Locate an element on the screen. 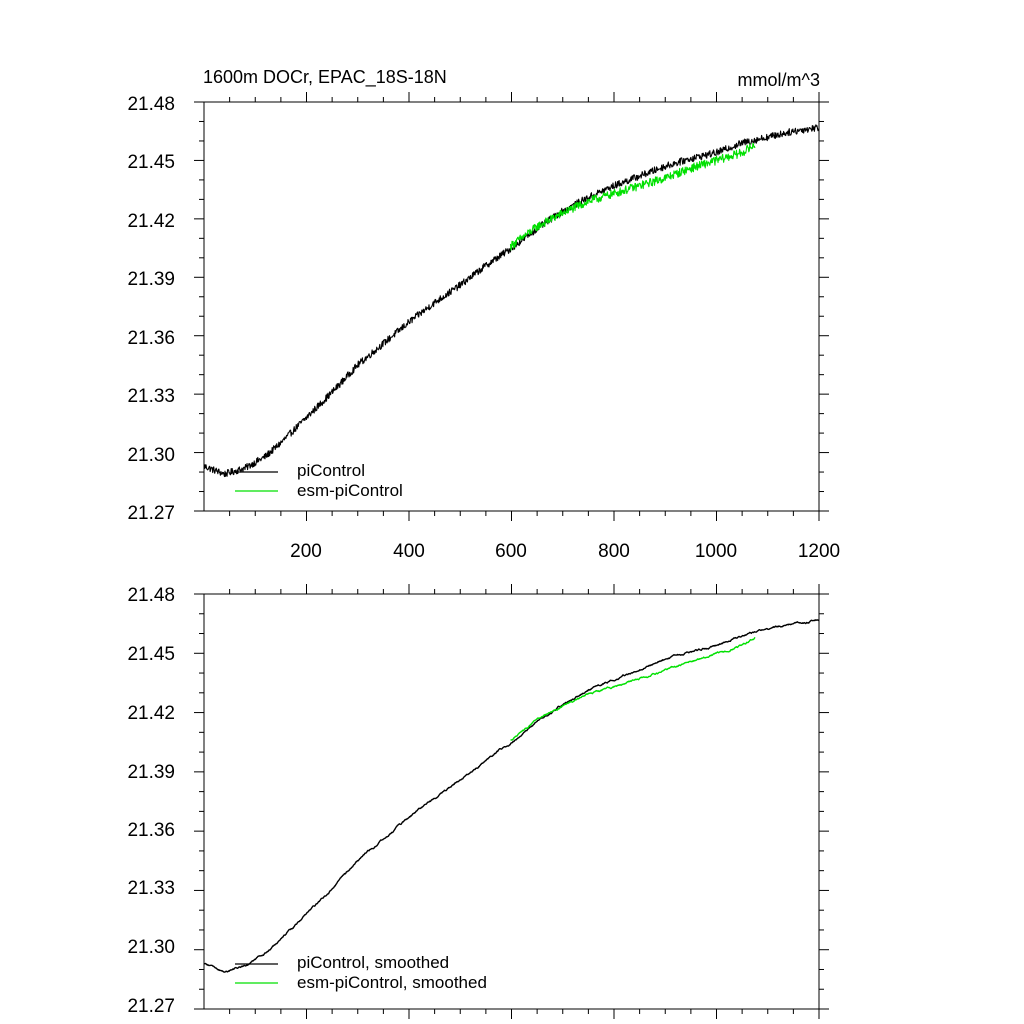 This screenshot has height=1024, width=1024. x-tick-label: 1200 is located at coordinates (819, 551).